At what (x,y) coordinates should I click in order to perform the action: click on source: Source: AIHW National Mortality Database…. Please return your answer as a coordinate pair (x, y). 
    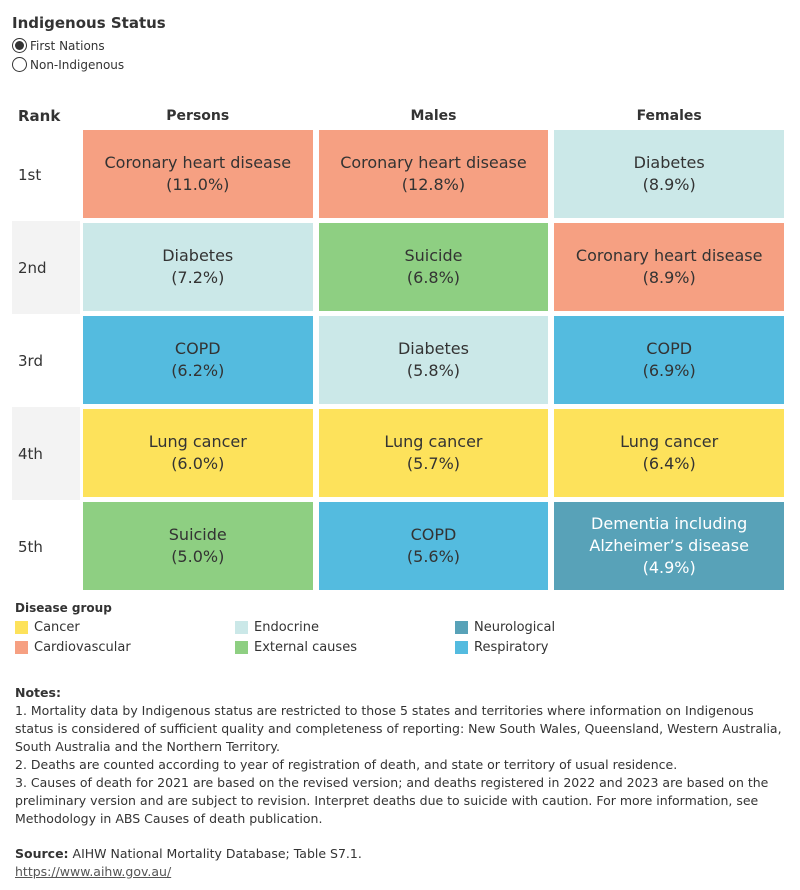
    Looking at the image, I should click on (188, 863).